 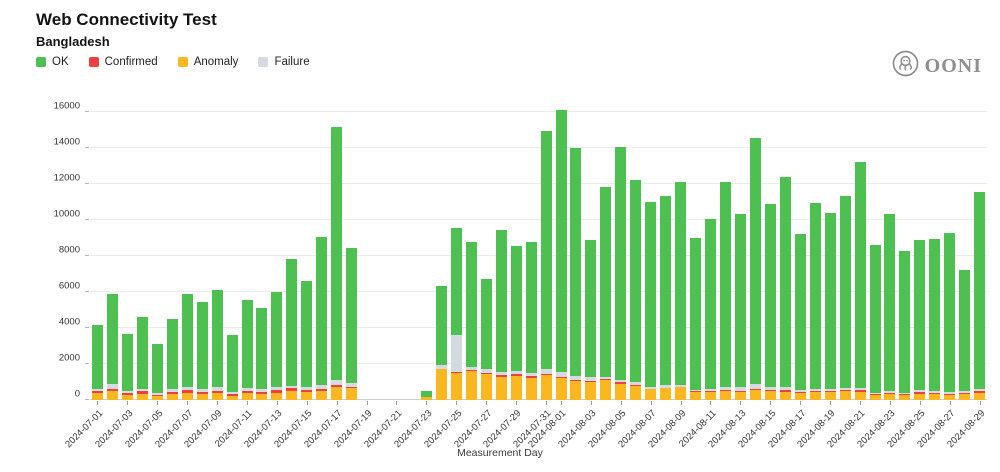 What do you see at coordinates (73, 41) in the screenshot?
I see `page-subtitle-country: Bangladesh` at bounding box center [73, 41].